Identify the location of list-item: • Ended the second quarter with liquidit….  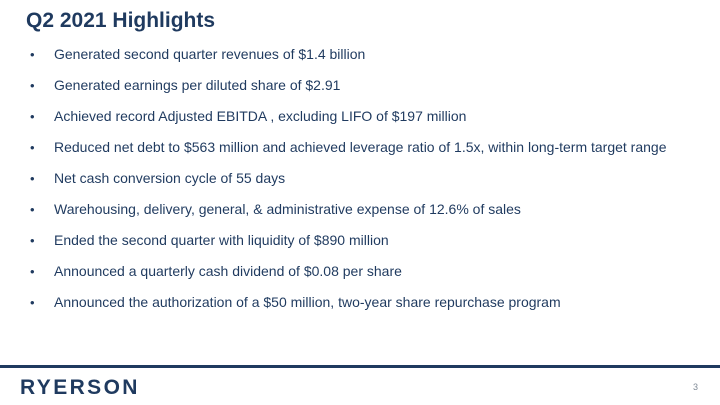
(365, 240).